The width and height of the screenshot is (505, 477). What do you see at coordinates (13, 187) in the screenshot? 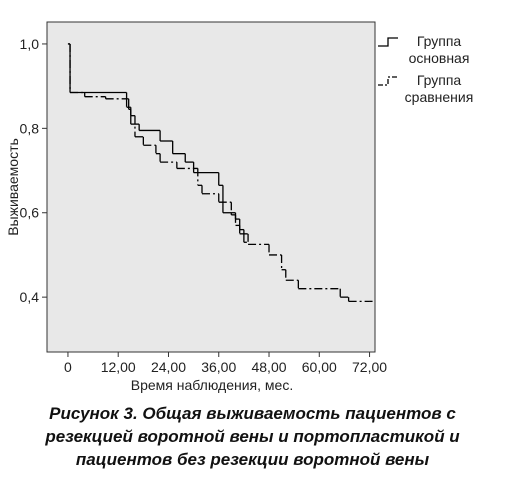
I see `y-axis-title: Выживаемость` at bounding box center [13, 187].